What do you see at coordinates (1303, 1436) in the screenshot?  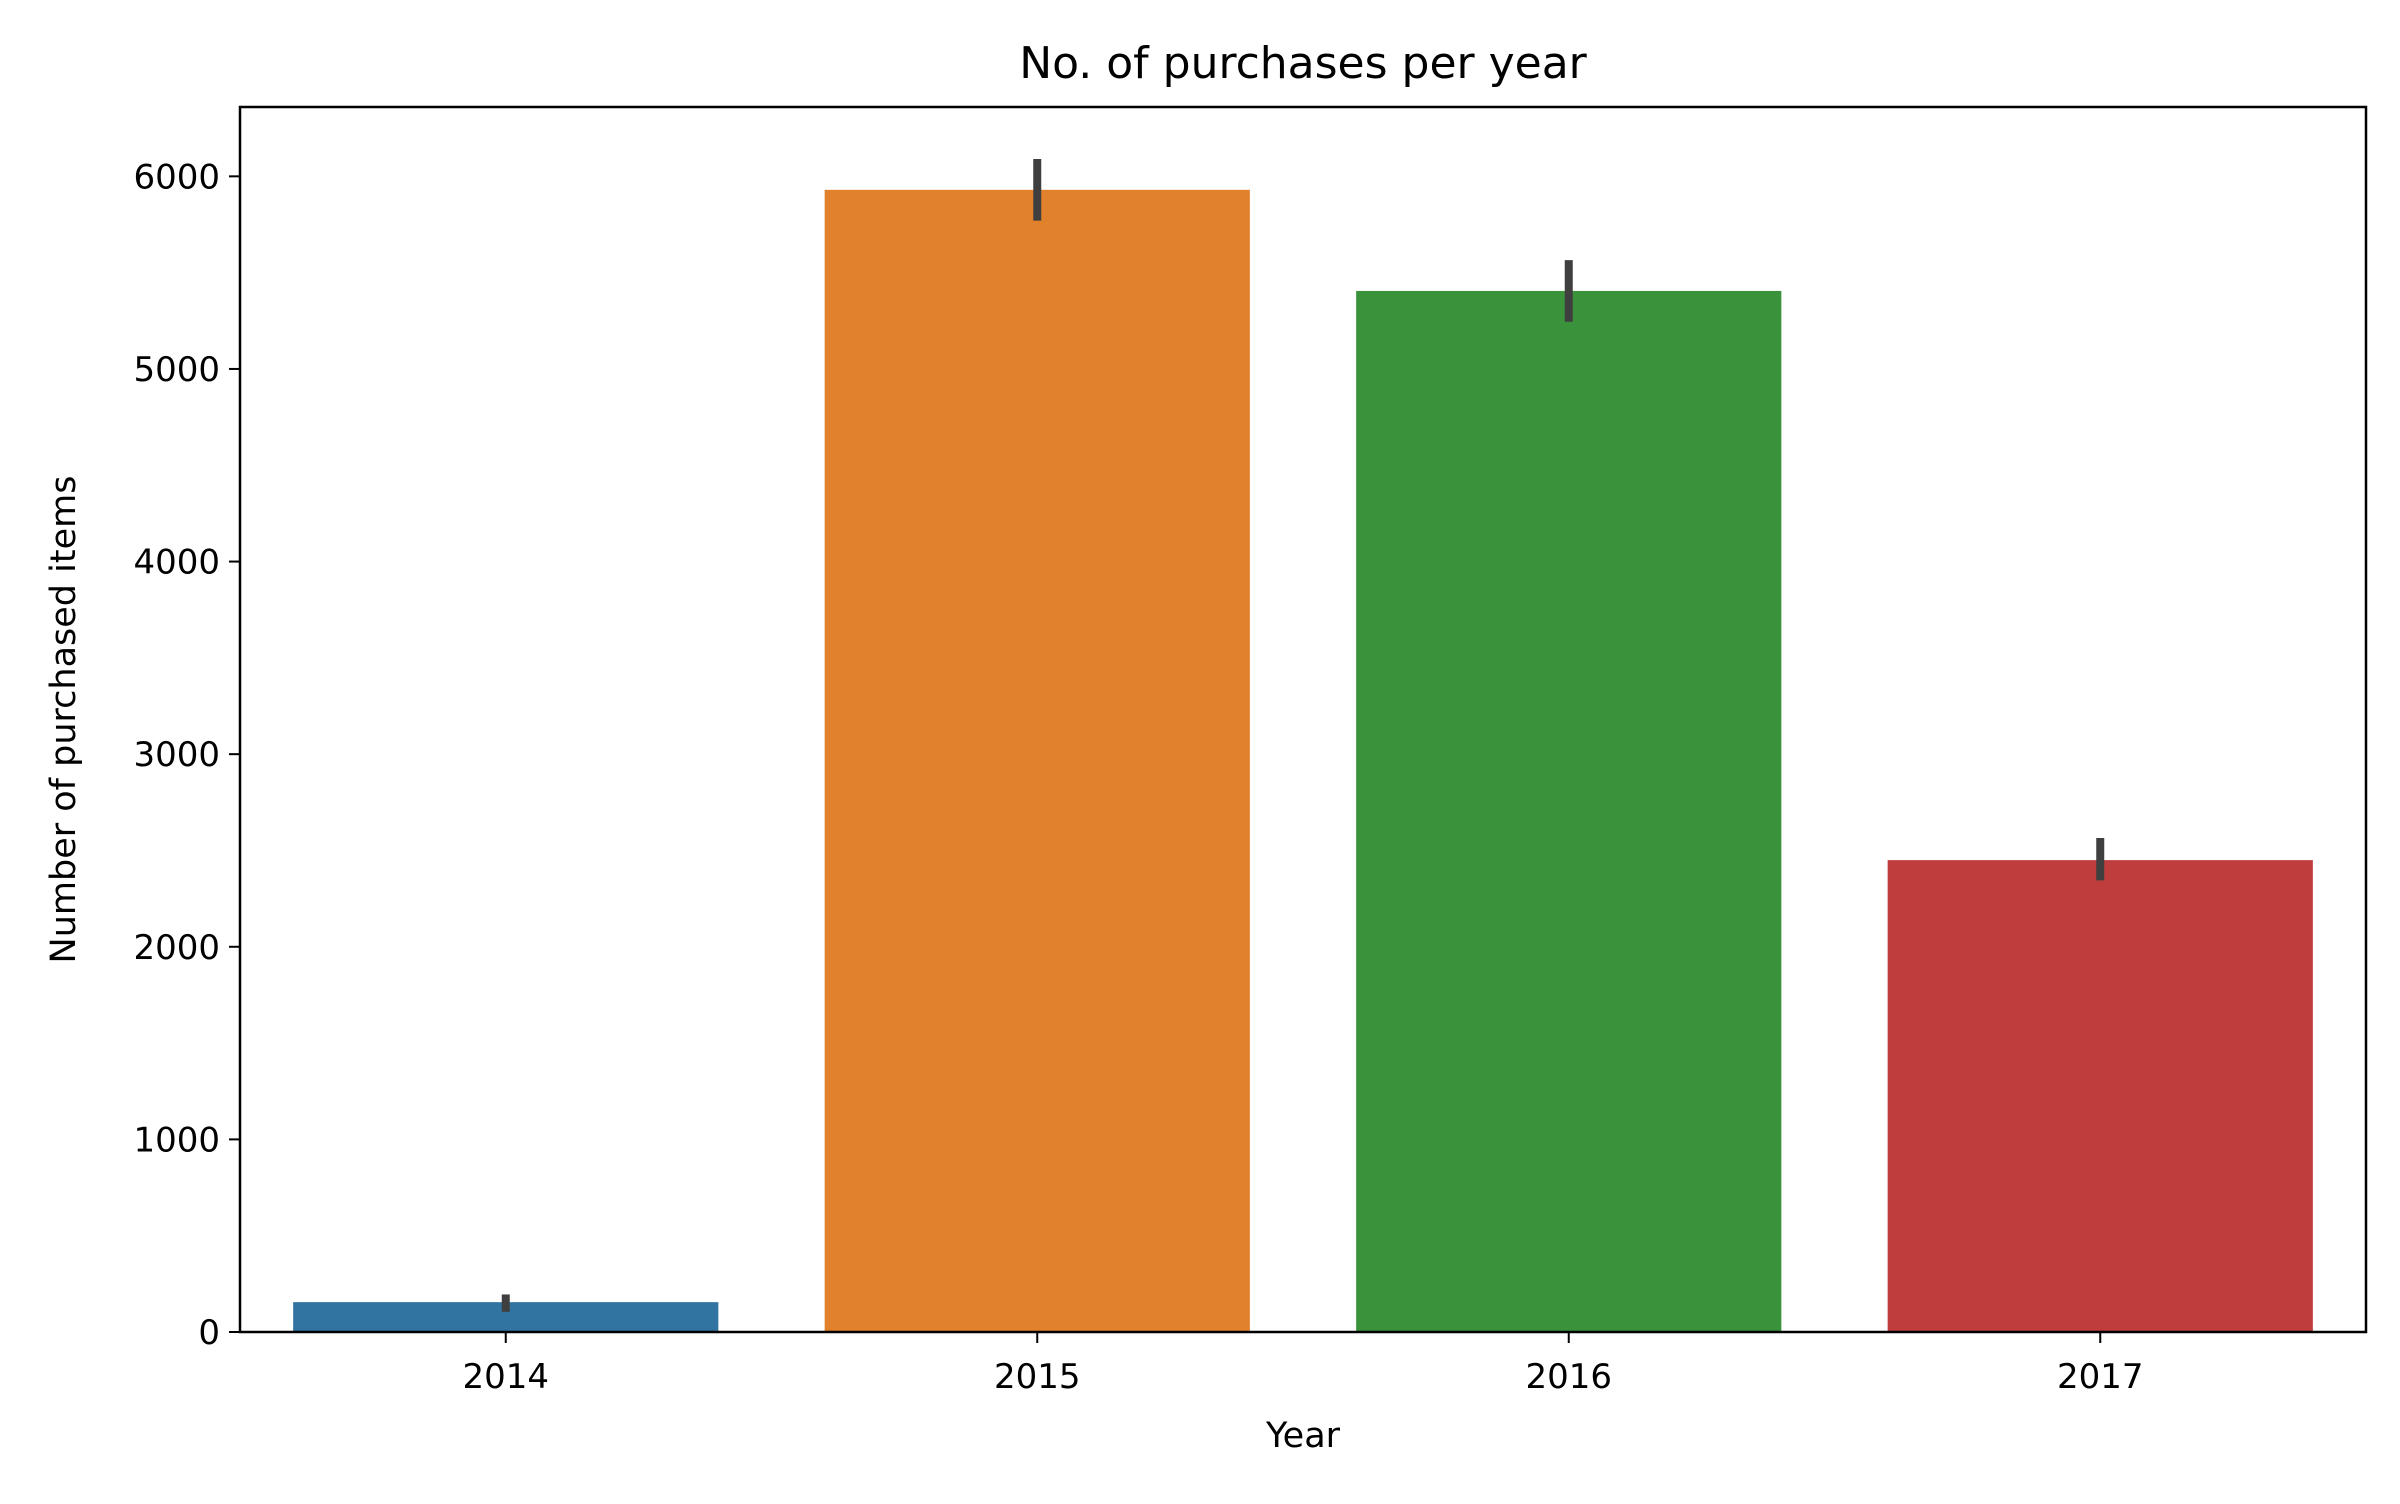 I see `x-axis-label: Year` at bounding box center [1303, 1436].